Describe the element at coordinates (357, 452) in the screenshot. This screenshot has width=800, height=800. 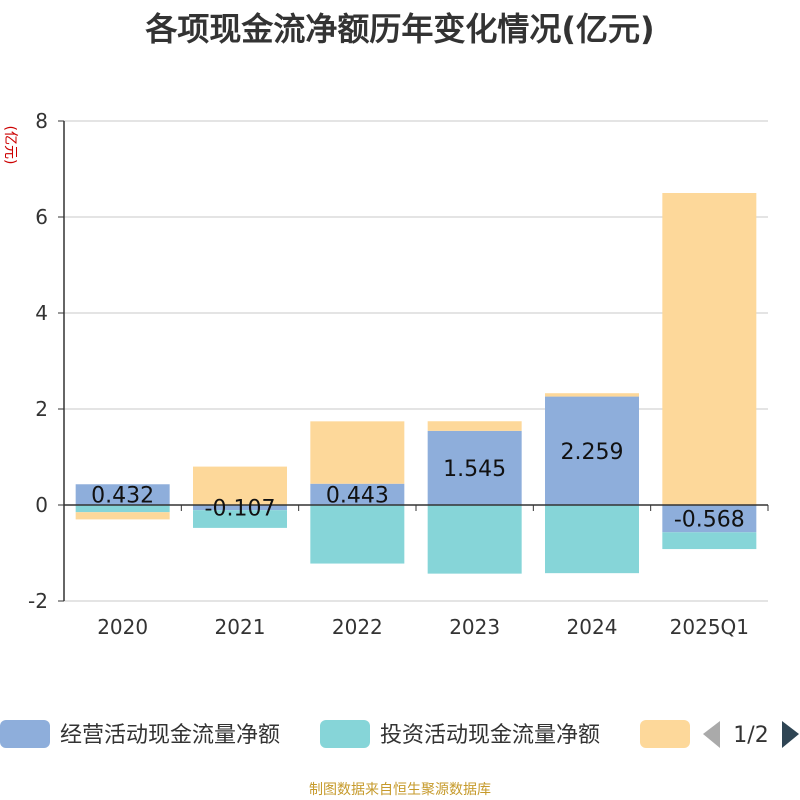
I see `bar-2-2022` at that location.